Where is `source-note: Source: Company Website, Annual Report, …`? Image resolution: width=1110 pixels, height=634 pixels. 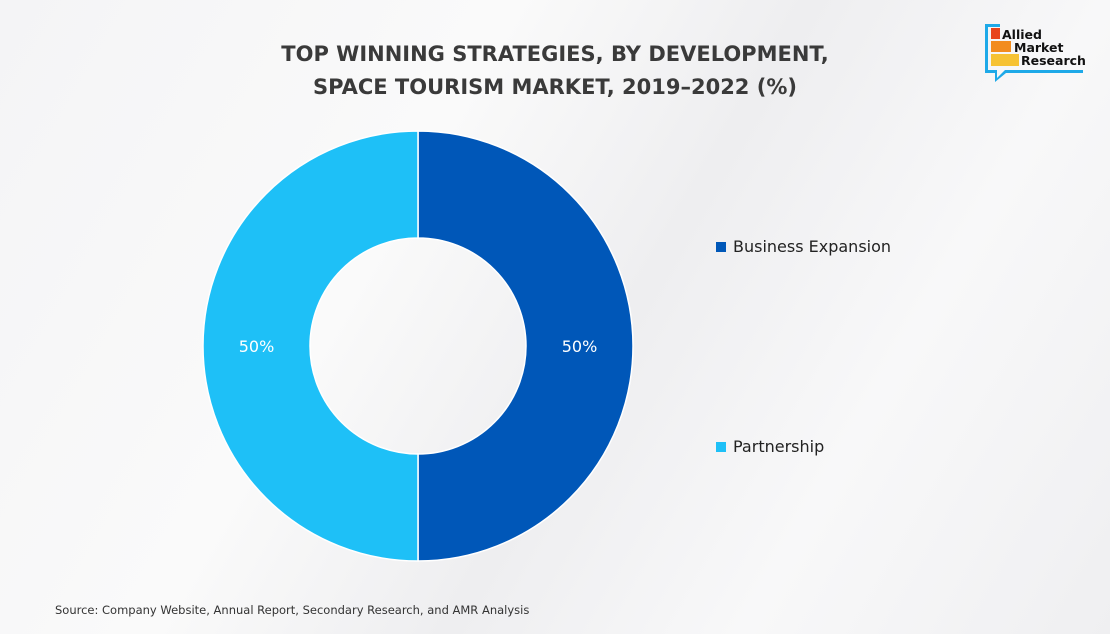
source-note: Source: Company Website, Annual Report, … is located at coordinates (292, 610).